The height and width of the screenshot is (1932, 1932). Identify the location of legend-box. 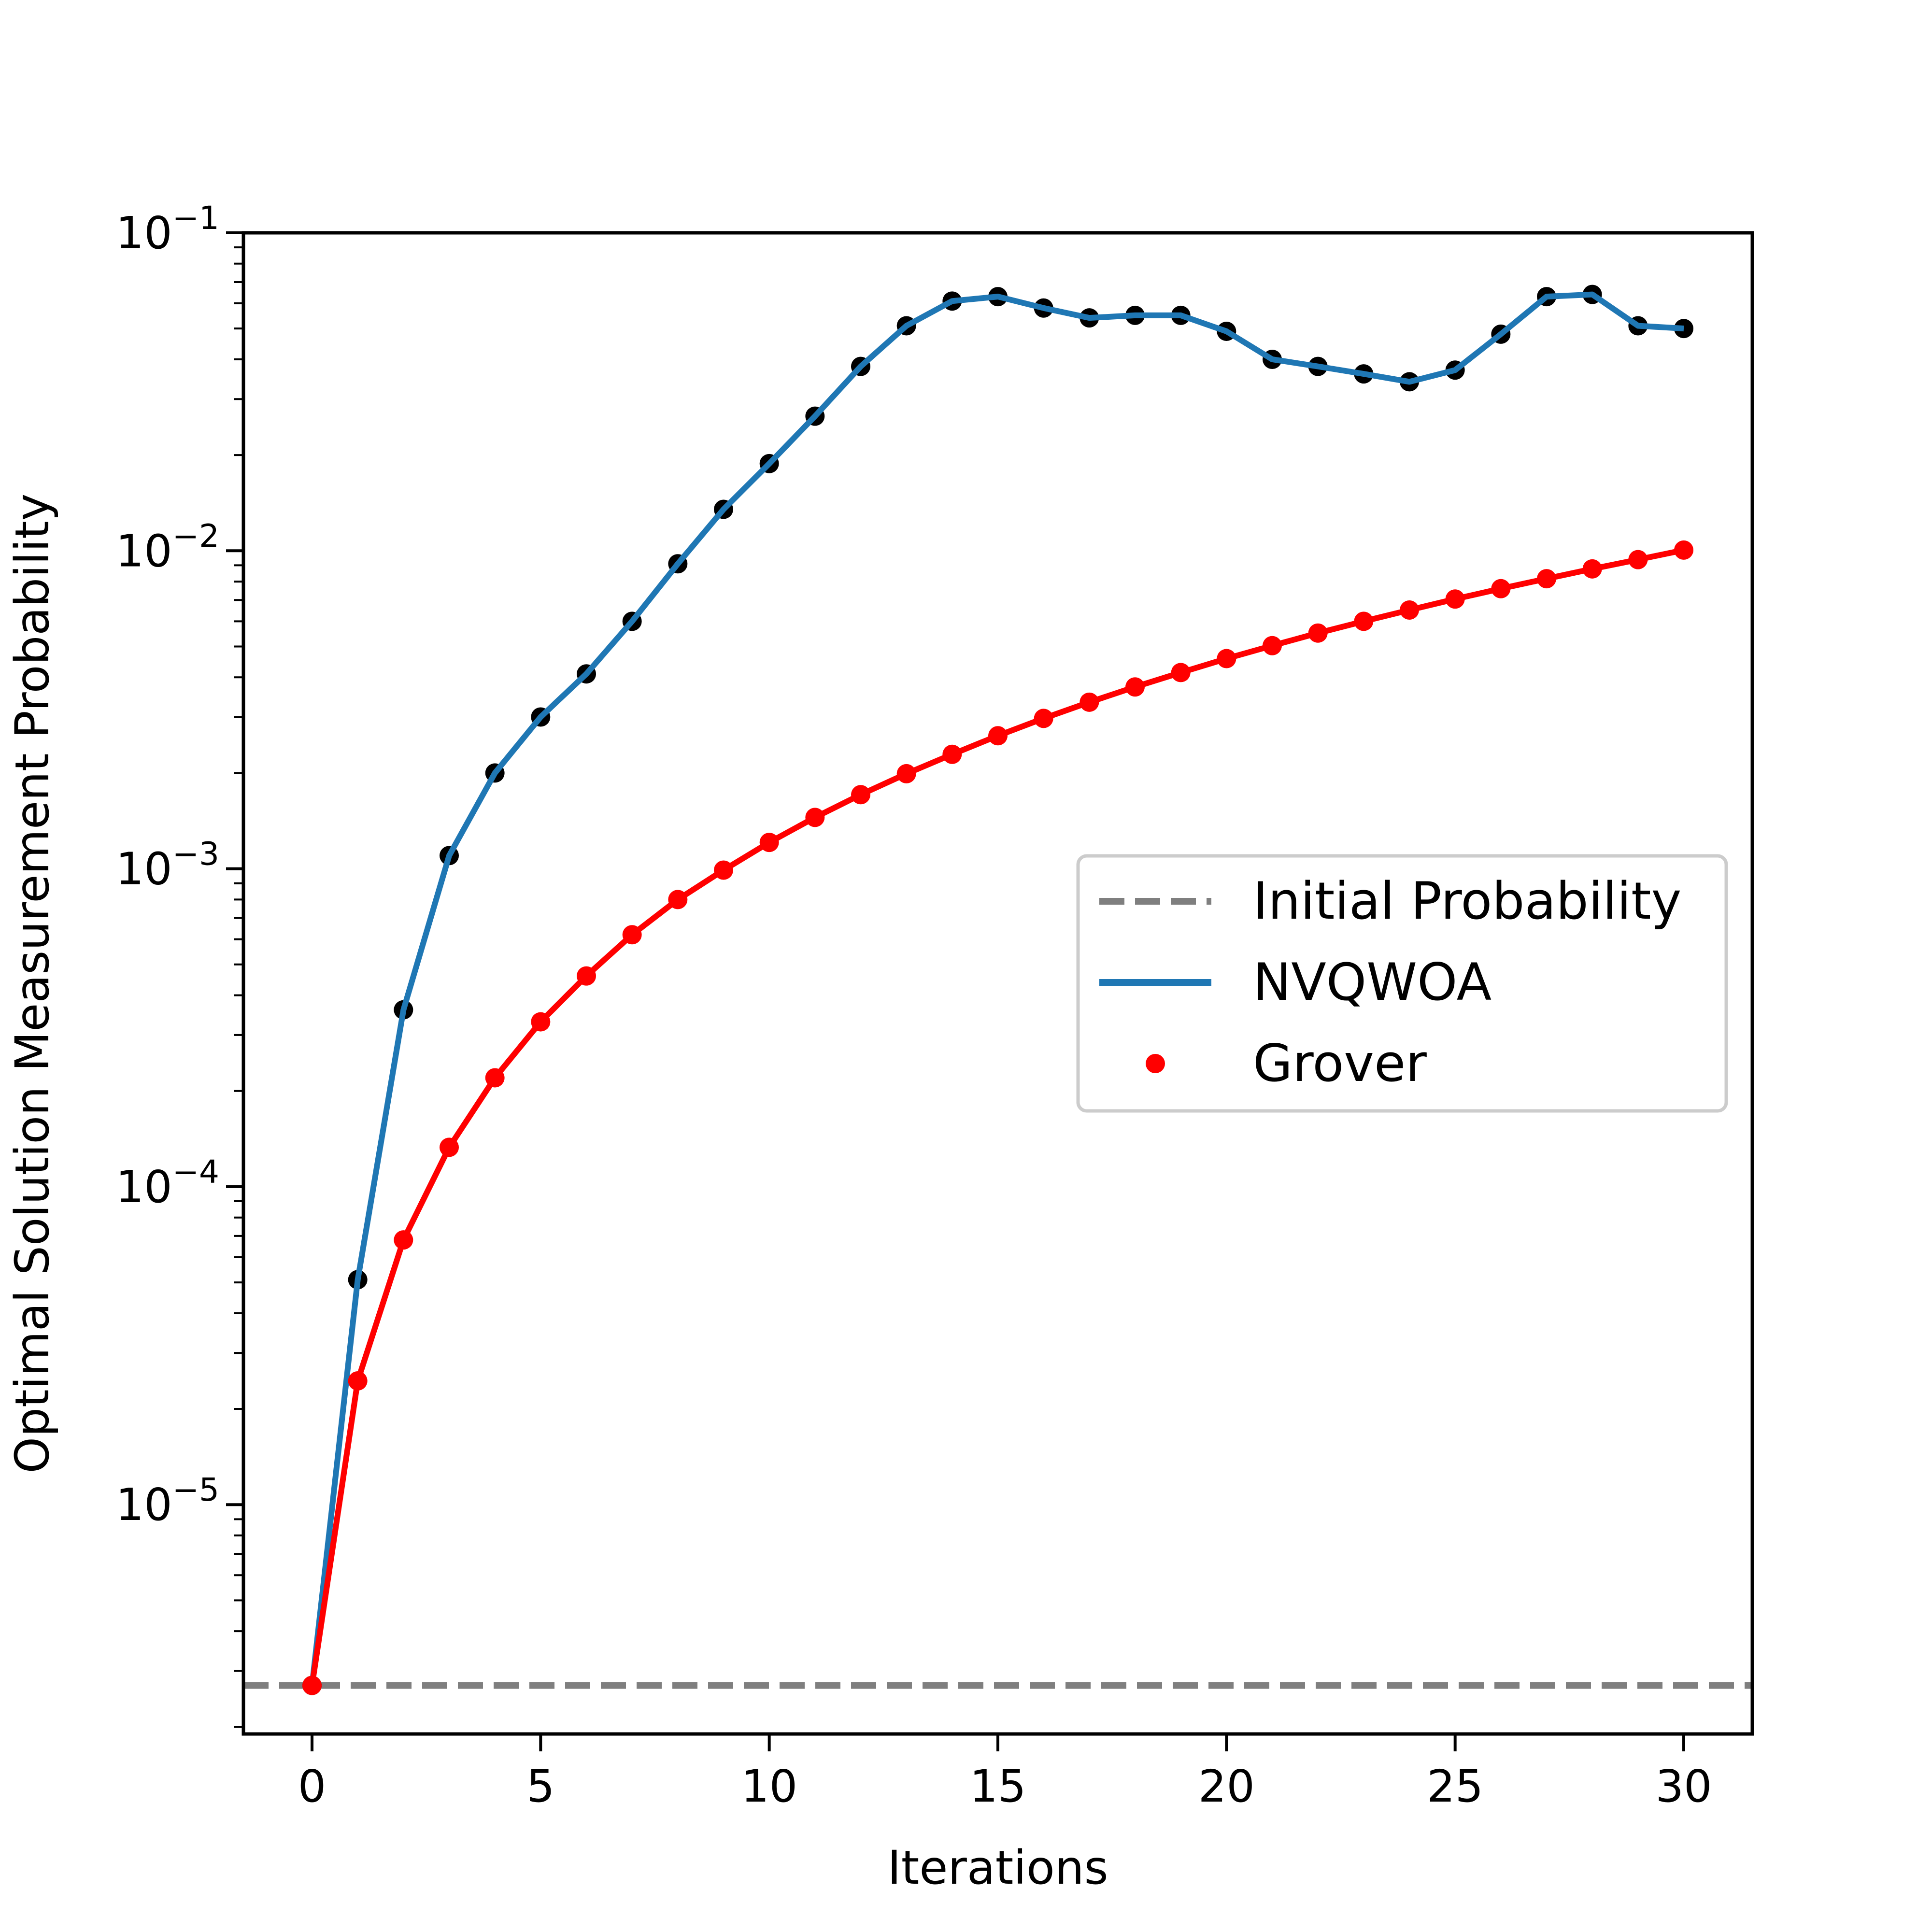
(1402, 983).